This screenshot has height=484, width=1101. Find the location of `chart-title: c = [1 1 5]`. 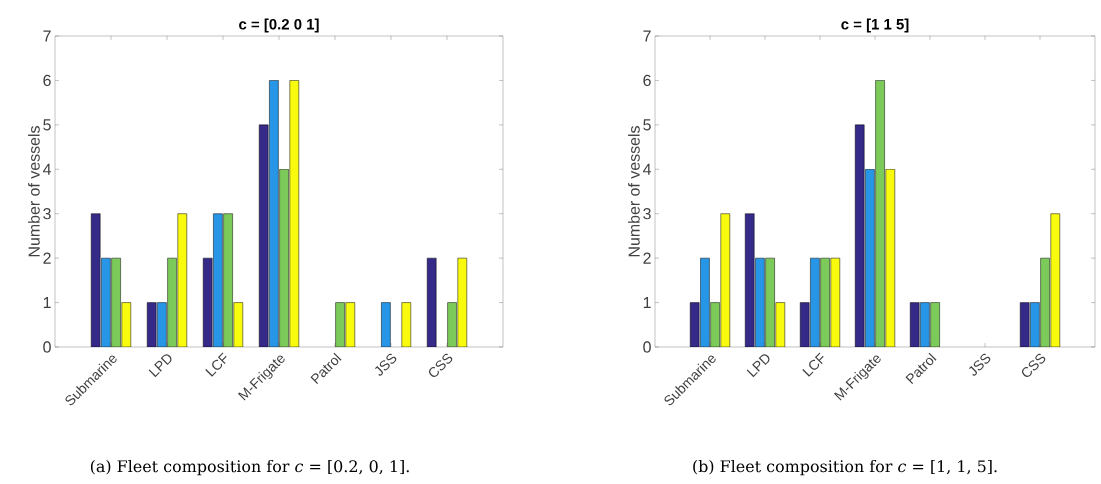

chart-title: c = [1 1 5] is located at coordinates (875, 25).